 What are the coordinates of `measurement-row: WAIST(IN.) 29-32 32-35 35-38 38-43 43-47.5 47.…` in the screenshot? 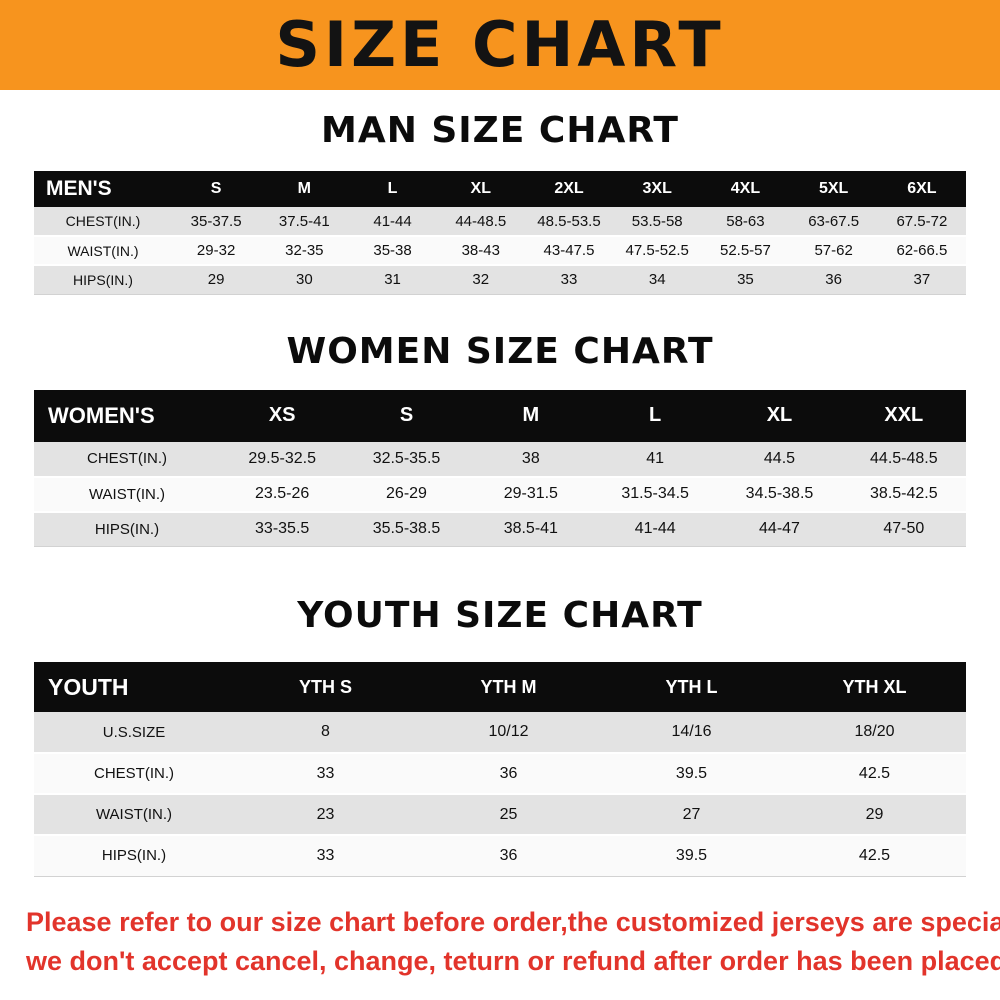 It's located at (500, 251).